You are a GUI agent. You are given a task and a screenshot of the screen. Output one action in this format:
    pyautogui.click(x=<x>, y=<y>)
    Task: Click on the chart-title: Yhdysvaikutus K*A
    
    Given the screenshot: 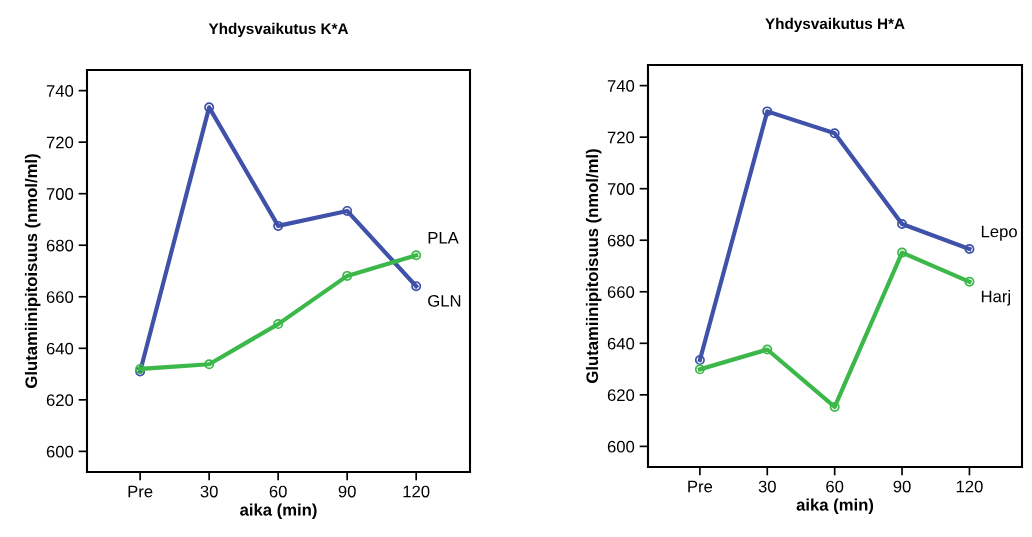 What is the action you would take?
    pyautogui.click(x=278, y=30)
    